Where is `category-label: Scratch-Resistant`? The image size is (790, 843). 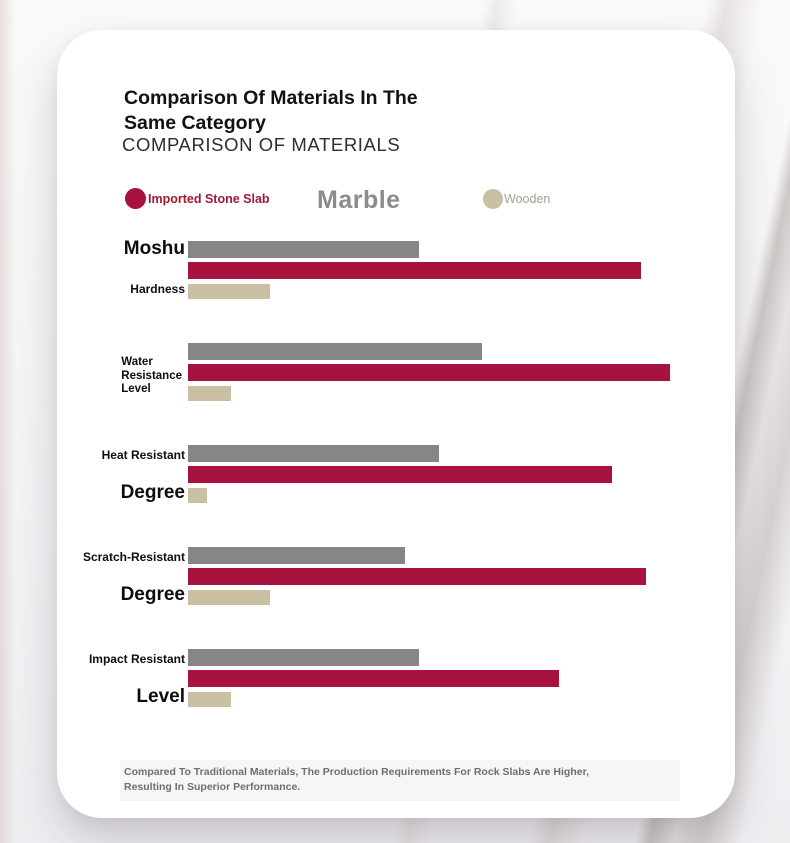
category-label: Scratch-Resistant is located at coordinates (133, 557).